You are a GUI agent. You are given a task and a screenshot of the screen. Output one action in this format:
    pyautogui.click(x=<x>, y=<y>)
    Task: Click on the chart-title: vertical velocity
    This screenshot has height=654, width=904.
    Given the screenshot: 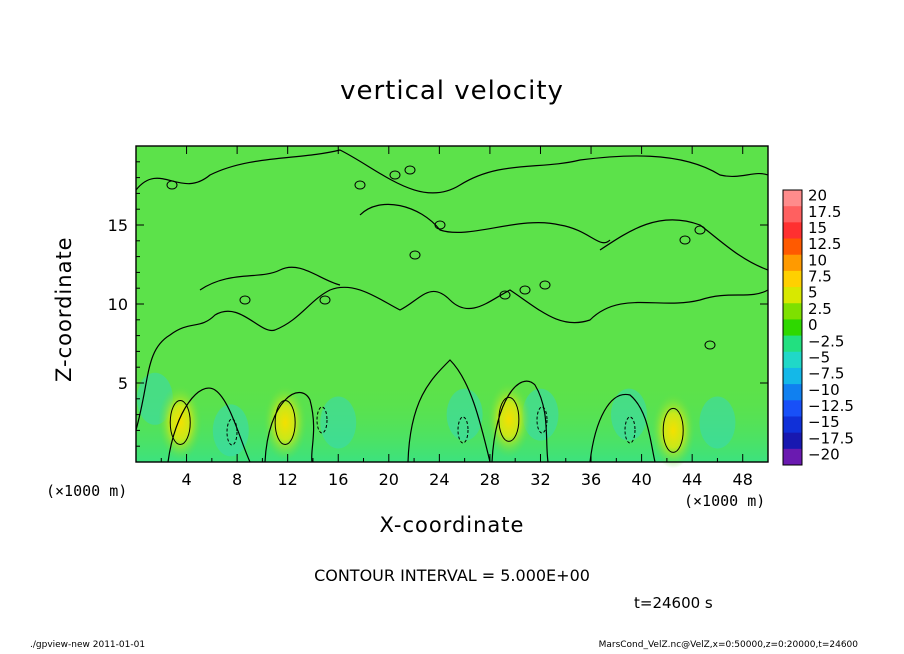 What is the action you would take?
    pyautogui.click(x=452, y=91)
    